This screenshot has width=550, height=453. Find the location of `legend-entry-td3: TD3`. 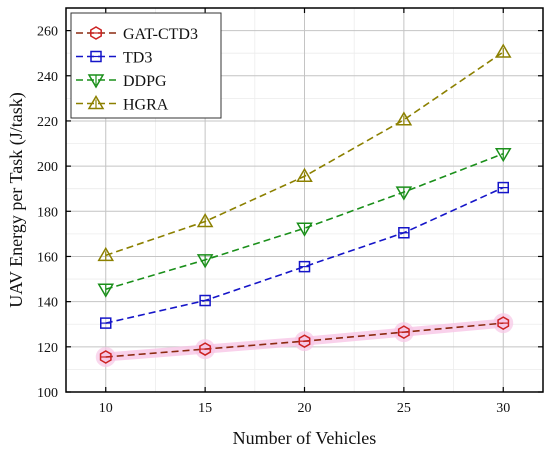

legend-entry-td3: TD3 is located at coordinates (114, 58).